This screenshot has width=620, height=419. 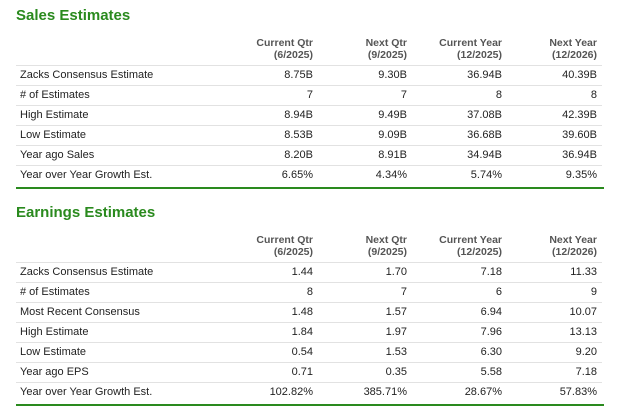 I want to click on cell-value: 6, so click(x=498, y=292).